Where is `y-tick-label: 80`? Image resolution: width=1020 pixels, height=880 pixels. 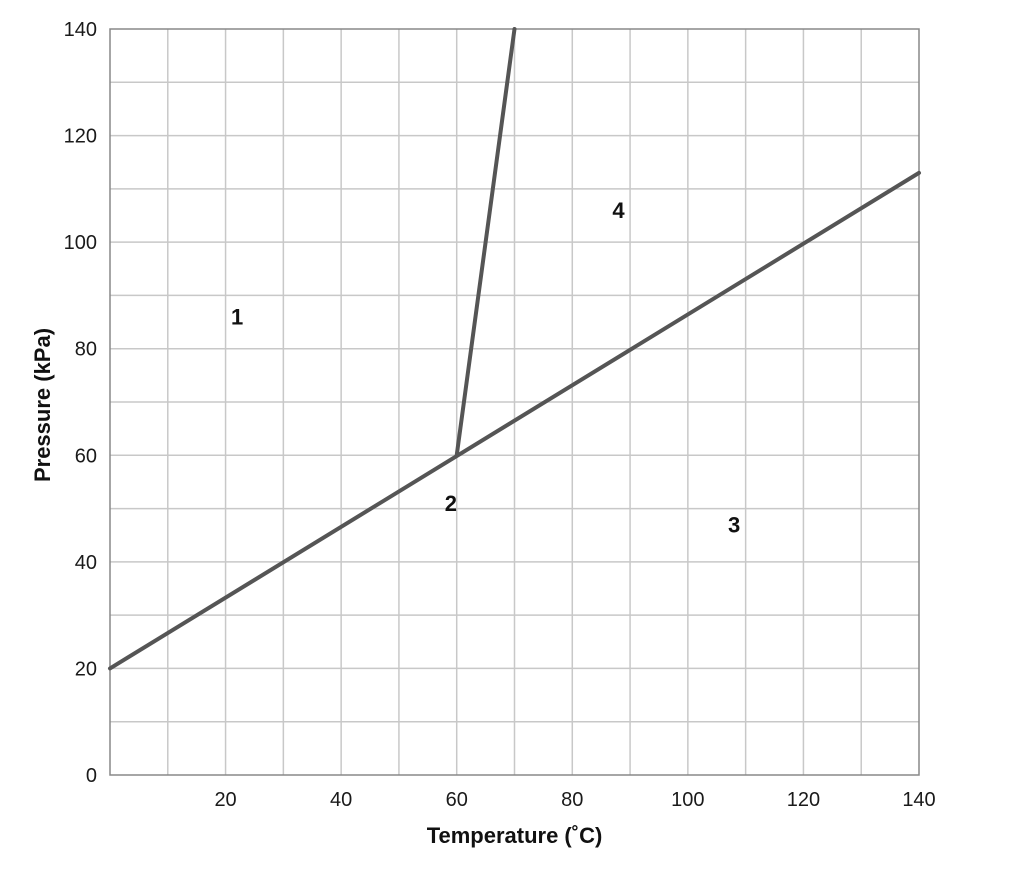
y-tick-label: 80 is located at coordinates (86, 350).